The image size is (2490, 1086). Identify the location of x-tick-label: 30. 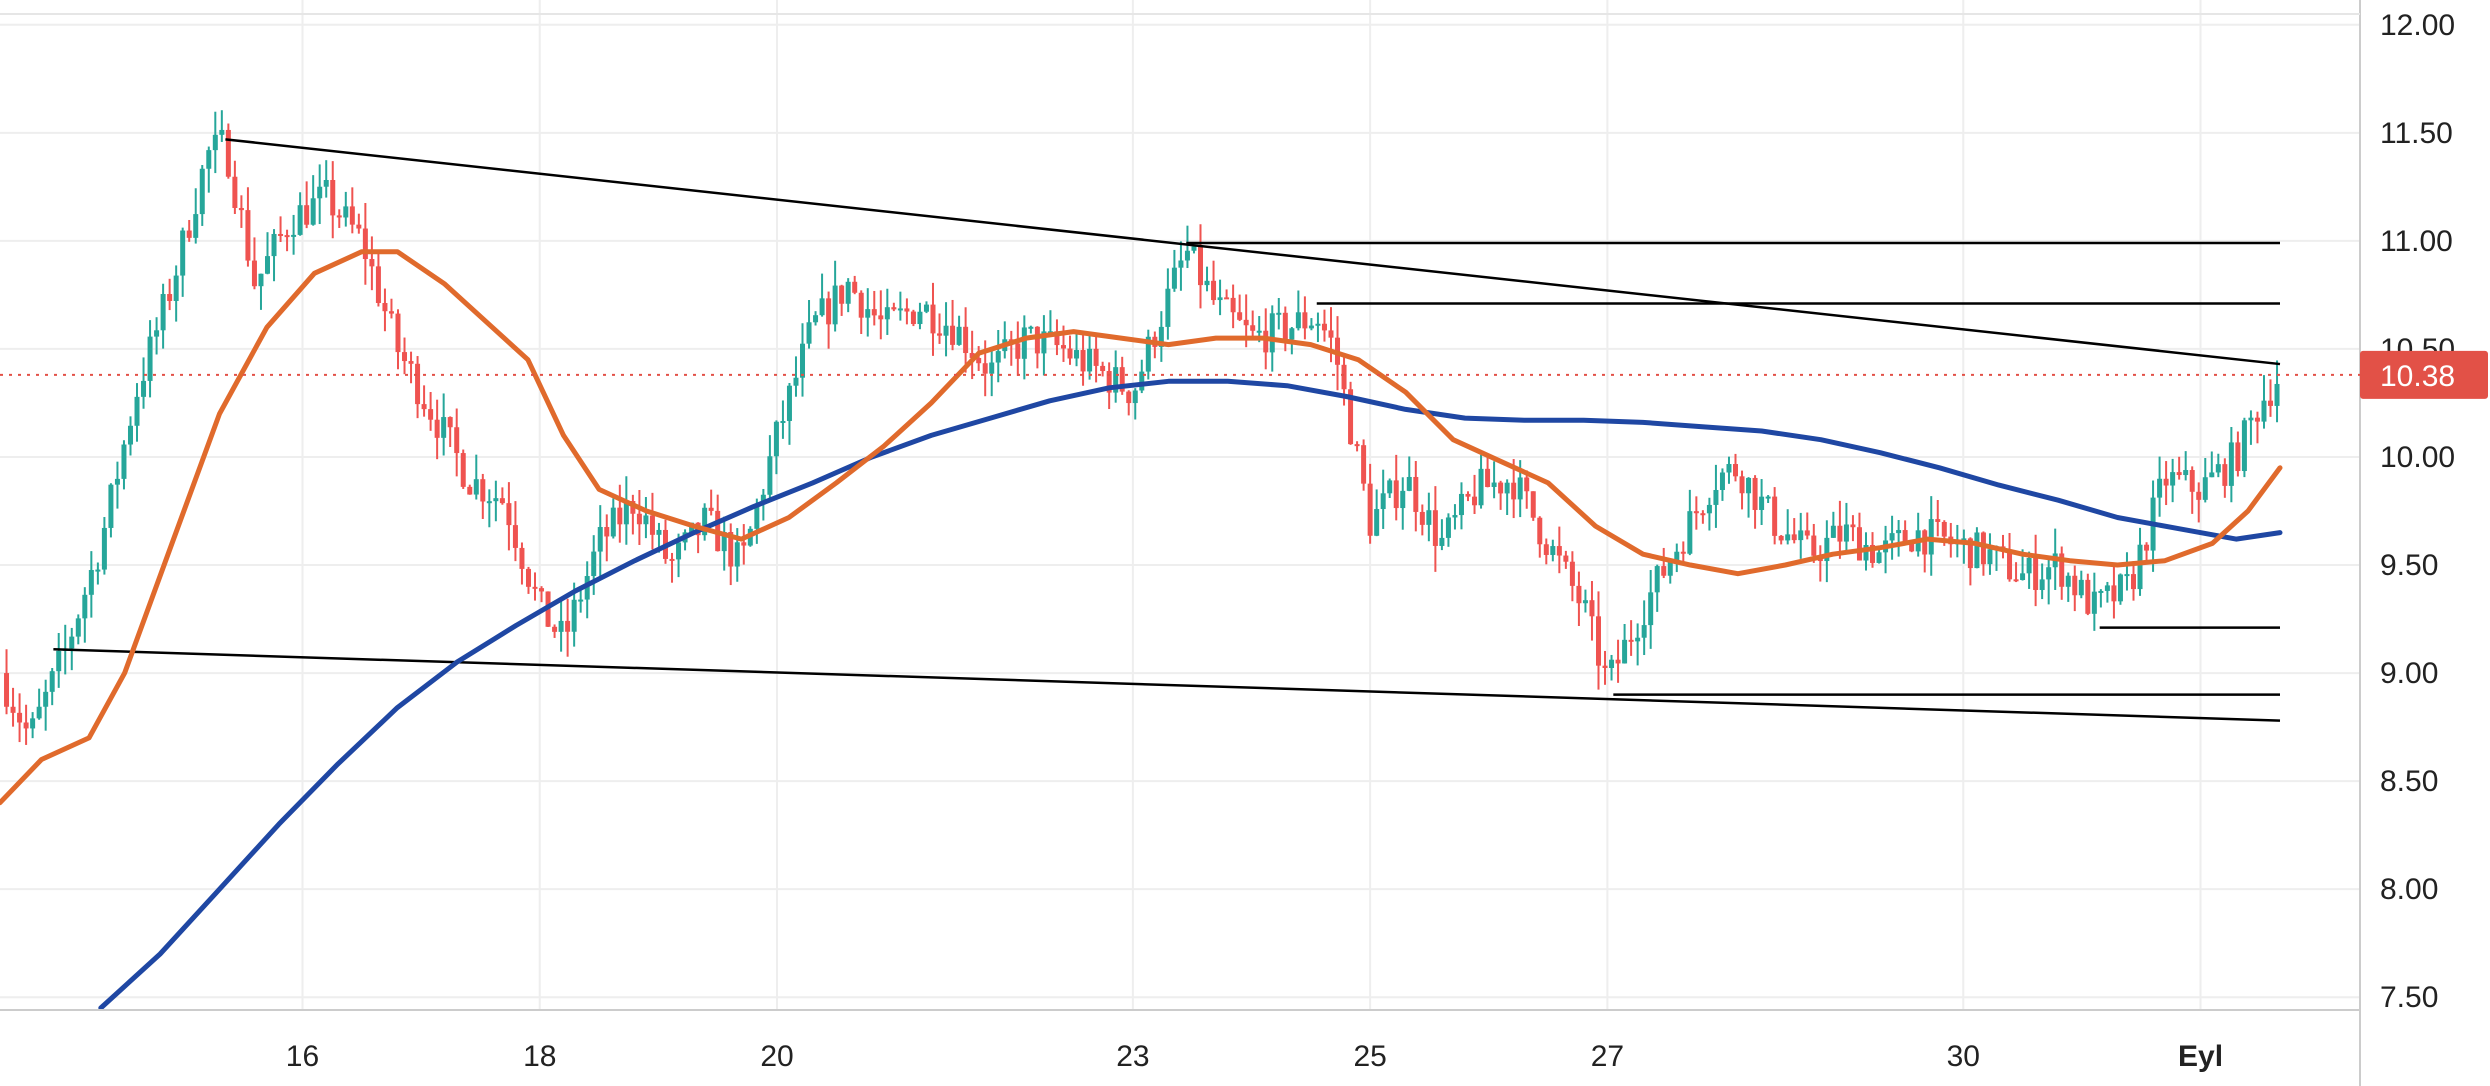
(1963, 1056).